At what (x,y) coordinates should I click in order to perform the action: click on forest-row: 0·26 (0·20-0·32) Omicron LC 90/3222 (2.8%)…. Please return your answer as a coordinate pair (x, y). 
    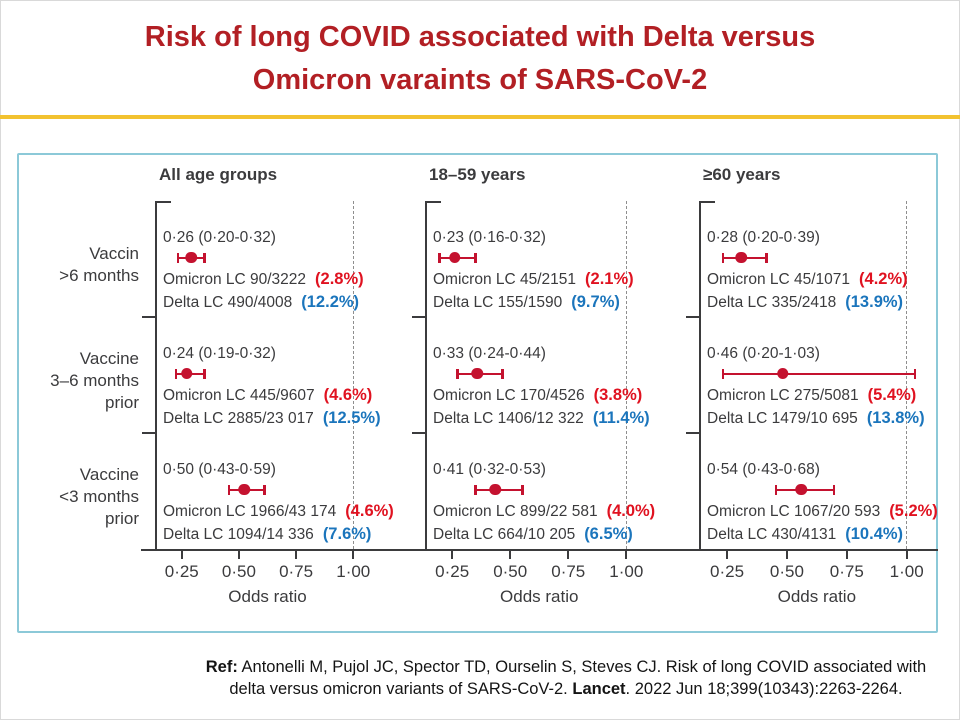
    Looking at the image, I should click on (286, 259).